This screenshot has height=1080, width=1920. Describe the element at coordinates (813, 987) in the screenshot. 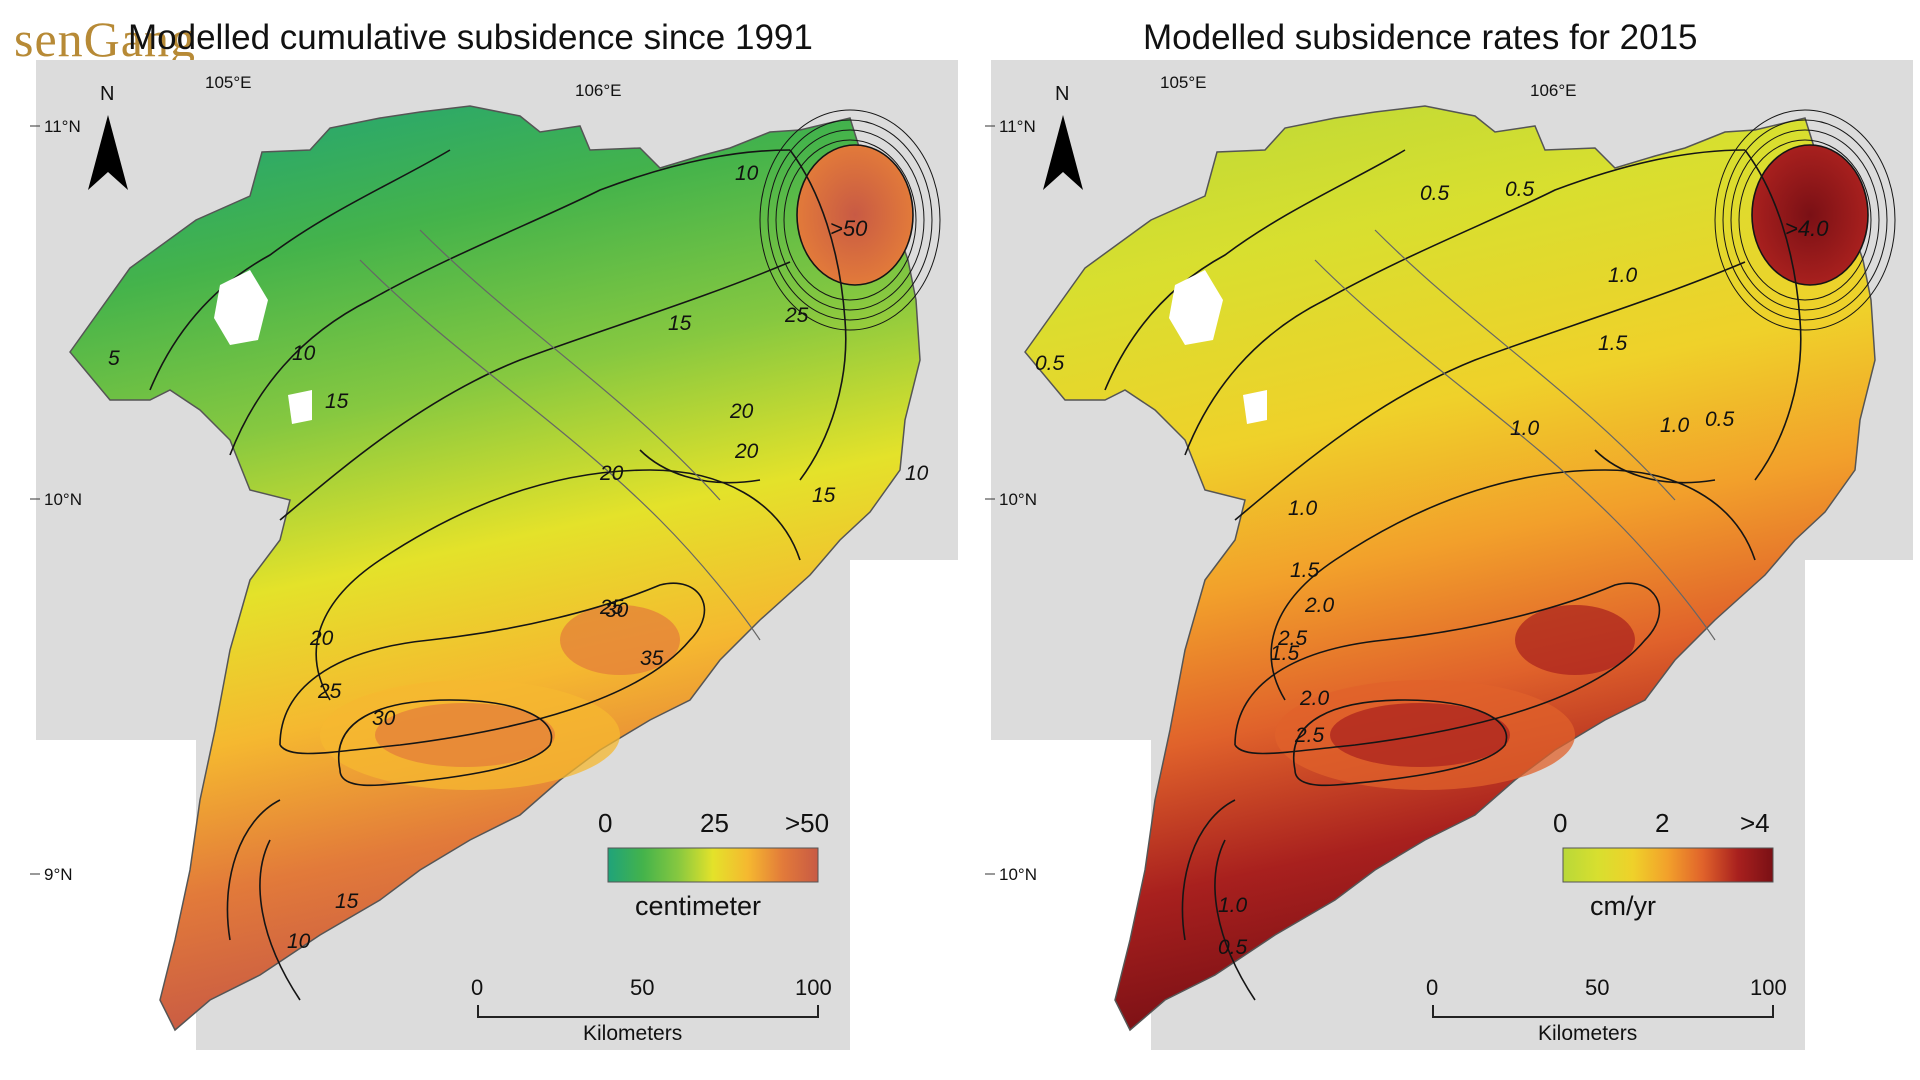

I see `scale-tick: 100` at that location.